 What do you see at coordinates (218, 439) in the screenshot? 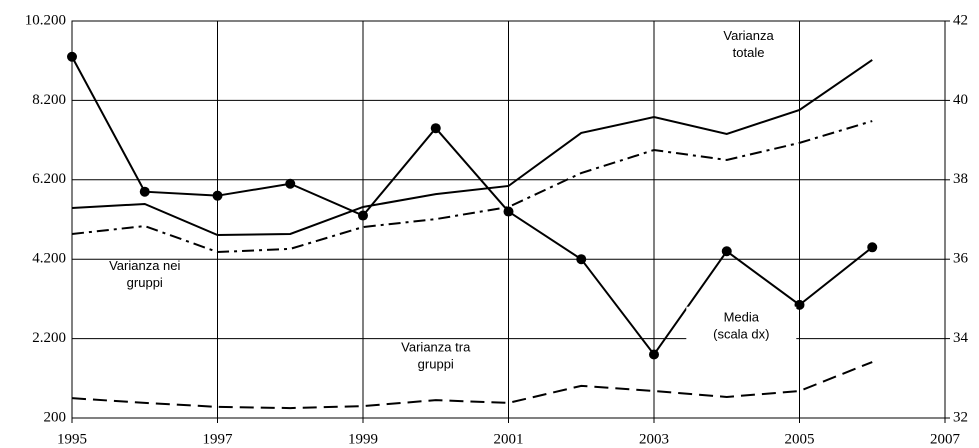
I see `x-tick-label: 1997` at bounding box center [218, 439].